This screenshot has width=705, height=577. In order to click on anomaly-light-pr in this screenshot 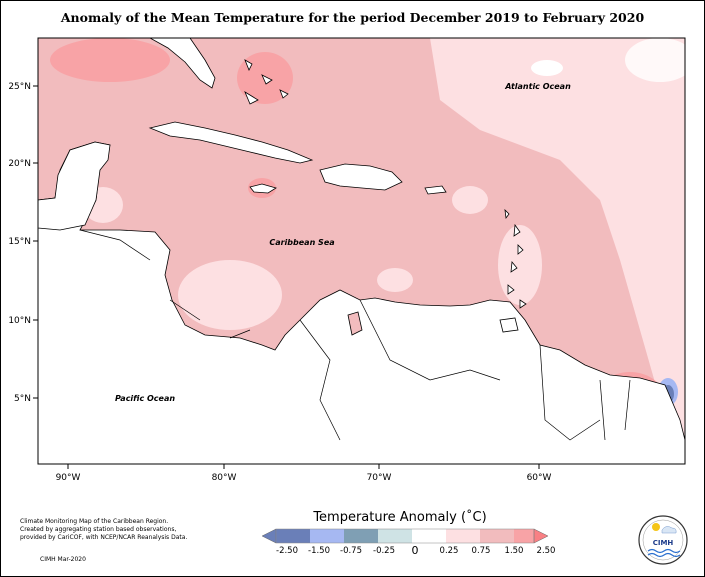, I will do `click(470, 200)`.